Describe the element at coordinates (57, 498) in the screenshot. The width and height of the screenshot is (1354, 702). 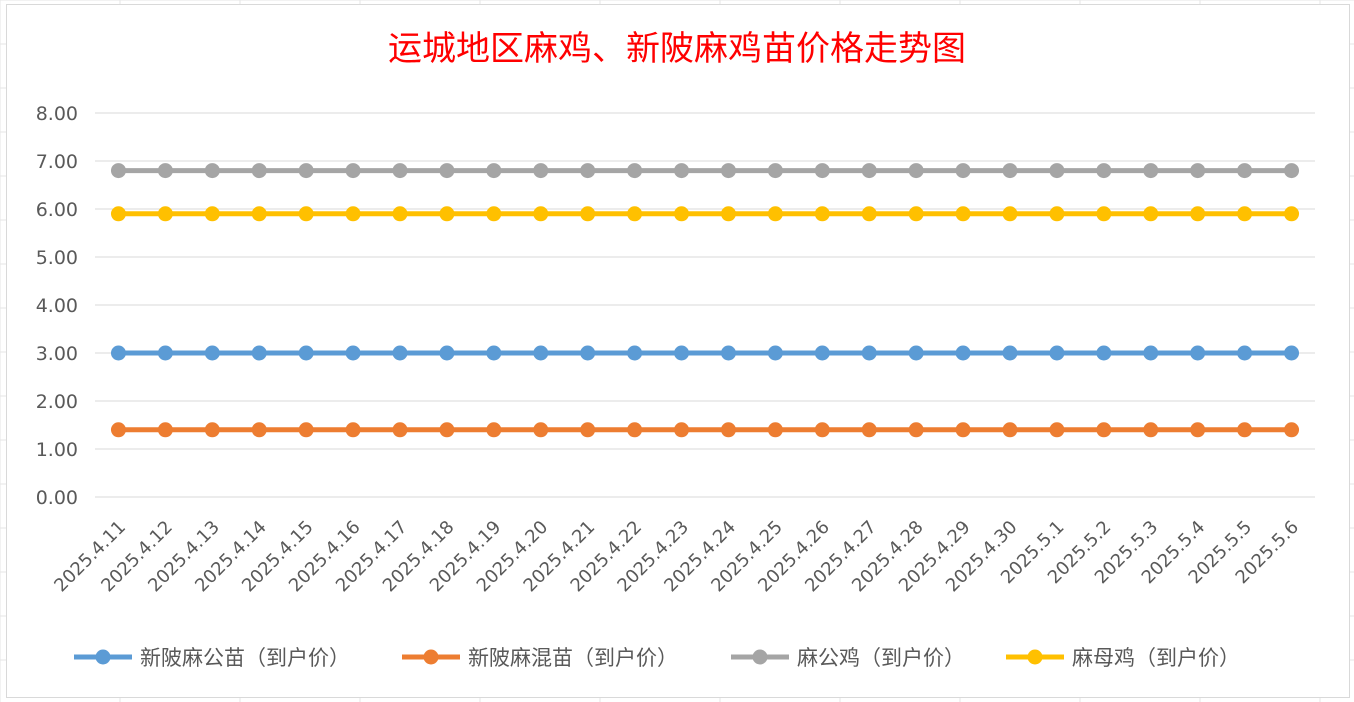
I see `y-tick-label: 0.00` at that location.